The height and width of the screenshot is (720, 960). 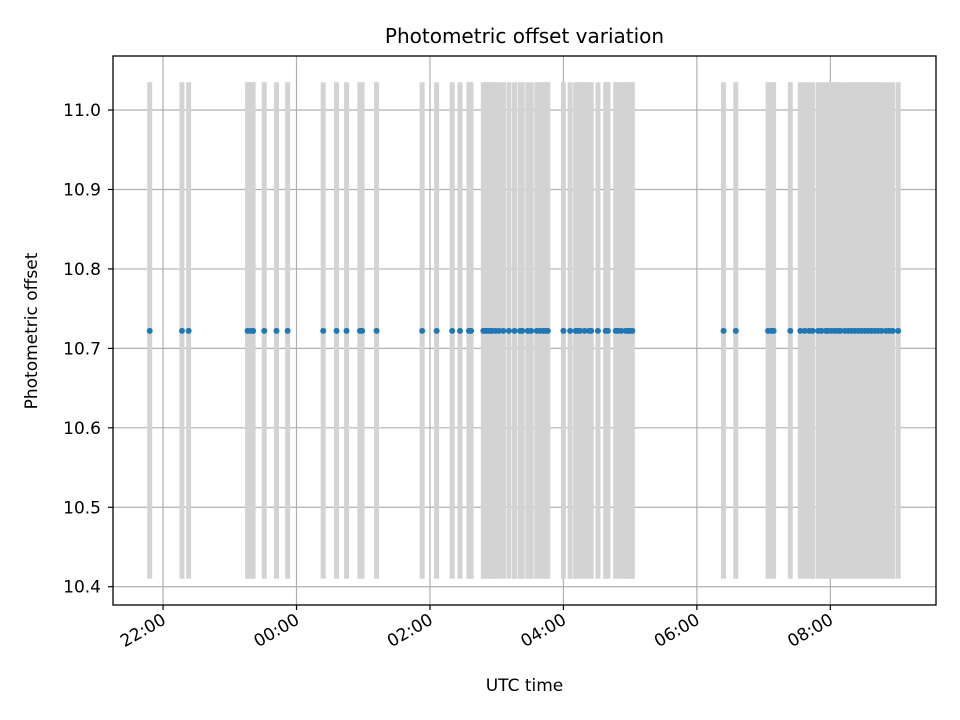 What do you see at coordinates (32, 330) in the screenshot?
I see `y-axis-label: Photometric offset` at bounding box center [32, 330].